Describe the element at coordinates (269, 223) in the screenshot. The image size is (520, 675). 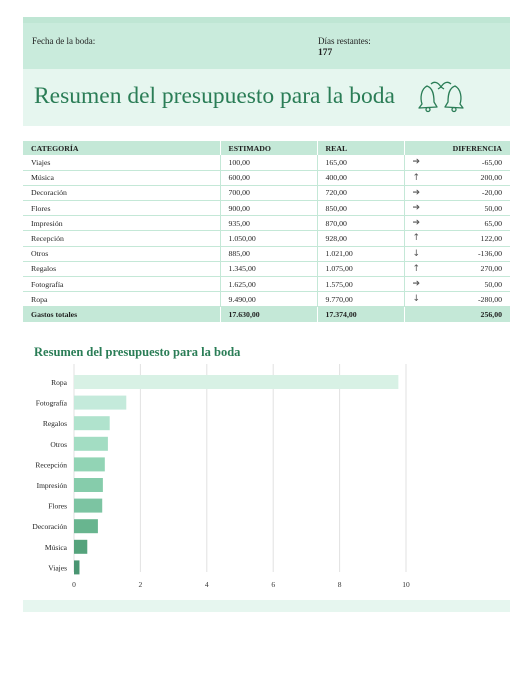
I see `estimated-cell: 935,00` at that location.